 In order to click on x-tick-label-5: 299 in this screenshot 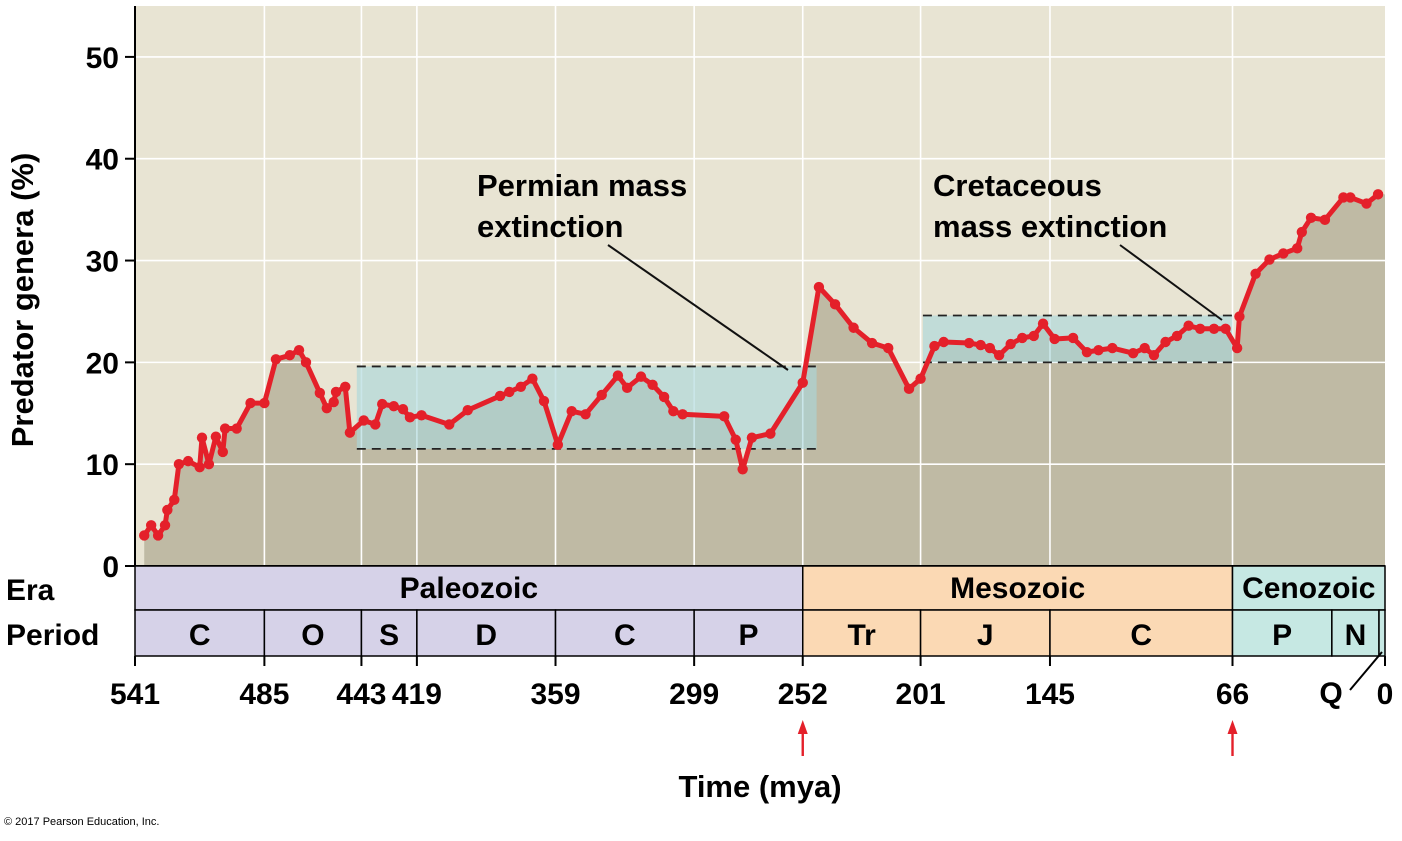, I will do `click(694, 694)`.